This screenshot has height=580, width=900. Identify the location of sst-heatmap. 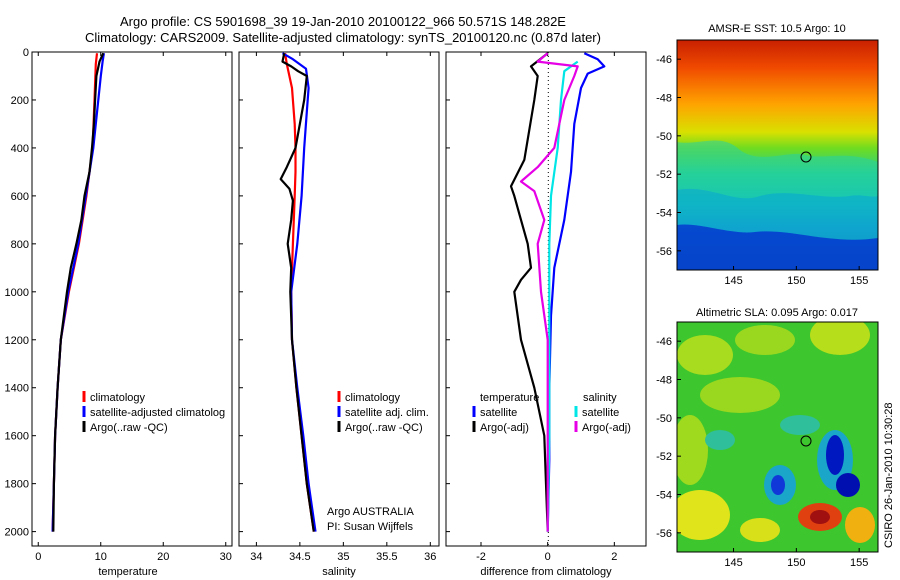
(777, 155).